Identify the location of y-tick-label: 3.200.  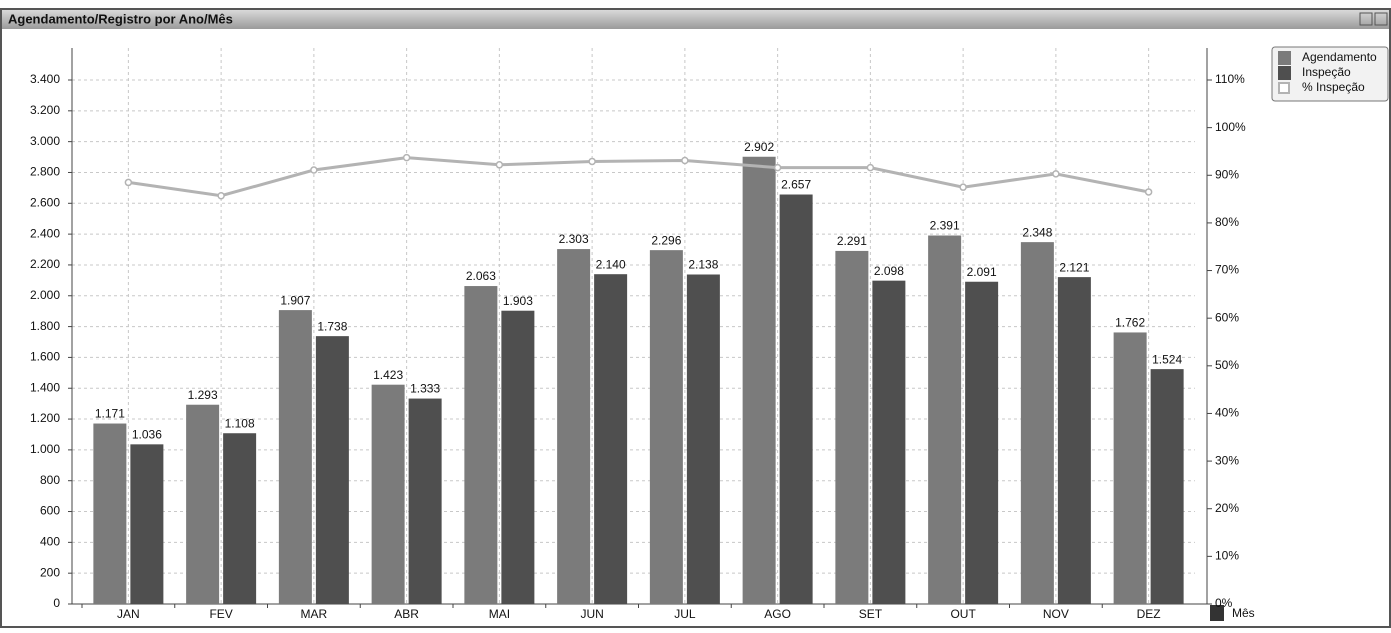
(45, 110).